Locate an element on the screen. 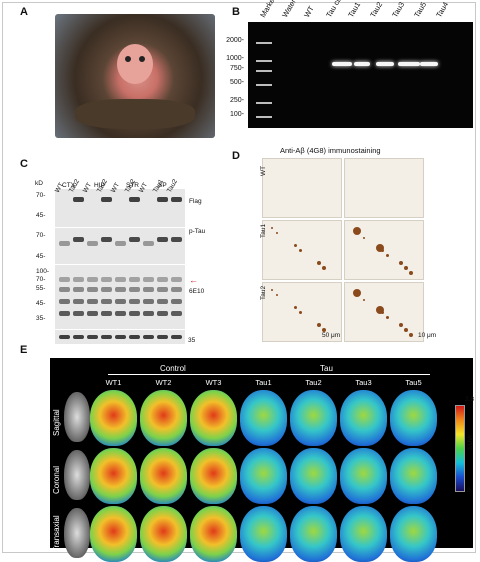  stain-title: Anti-Aβ (4G8) immunostaining is located at coordinates (330, 150).